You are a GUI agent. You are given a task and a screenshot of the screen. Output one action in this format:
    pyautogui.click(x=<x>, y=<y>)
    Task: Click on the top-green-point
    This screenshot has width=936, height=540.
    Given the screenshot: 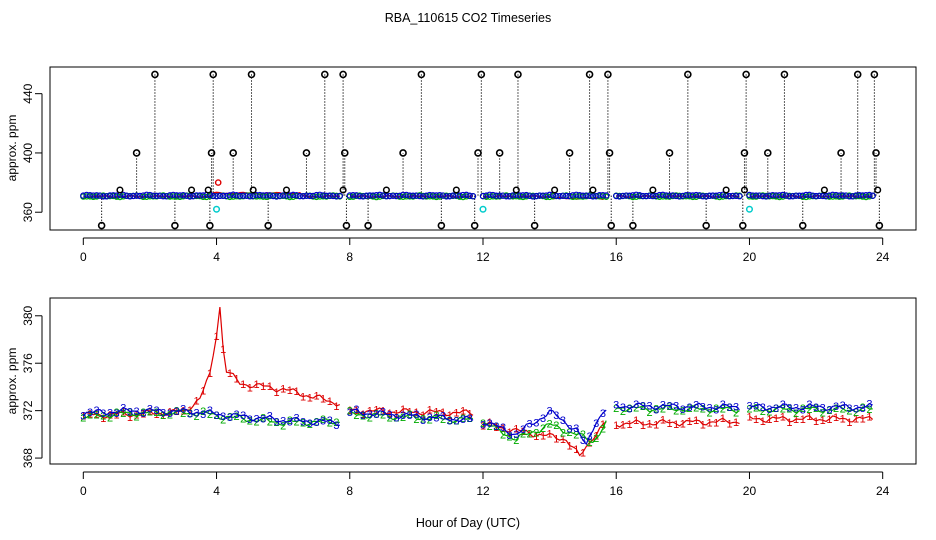 What is the action you would take?
    pyautogui.click(x=233, y=196)
    